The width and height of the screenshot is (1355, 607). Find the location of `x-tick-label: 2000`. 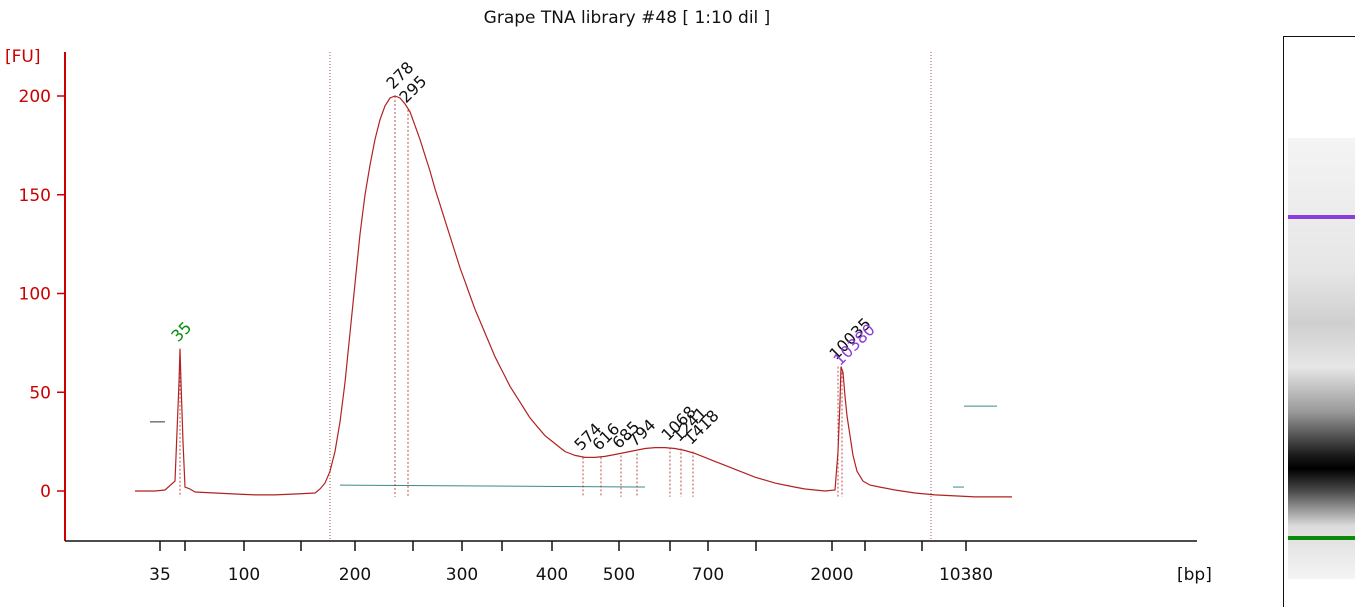

x-tick-label: 2000 is located at coordinates (831, 575).